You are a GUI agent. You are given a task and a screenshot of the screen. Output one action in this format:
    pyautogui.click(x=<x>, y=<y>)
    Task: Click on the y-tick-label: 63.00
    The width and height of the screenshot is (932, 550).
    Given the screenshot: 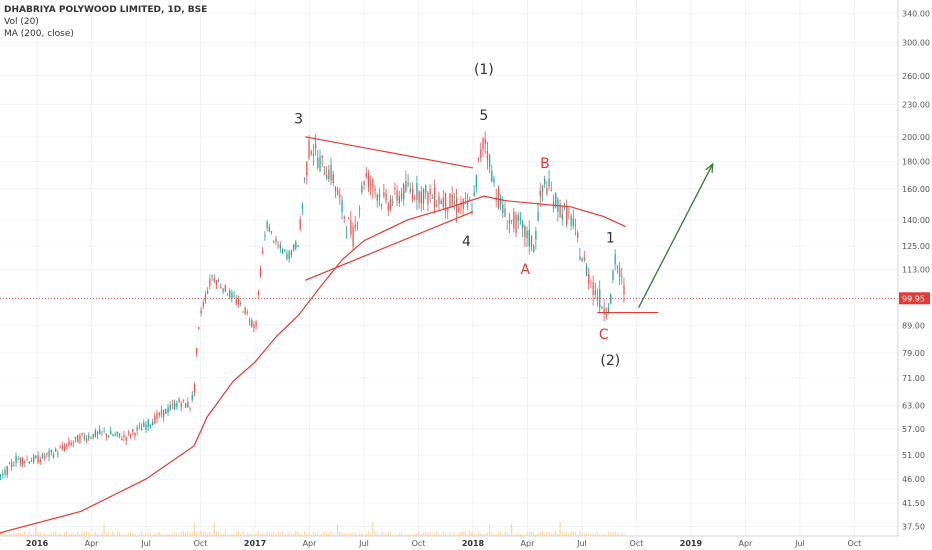 What is the action you would take?
    pyautogui.click(x=913, y=406)
    